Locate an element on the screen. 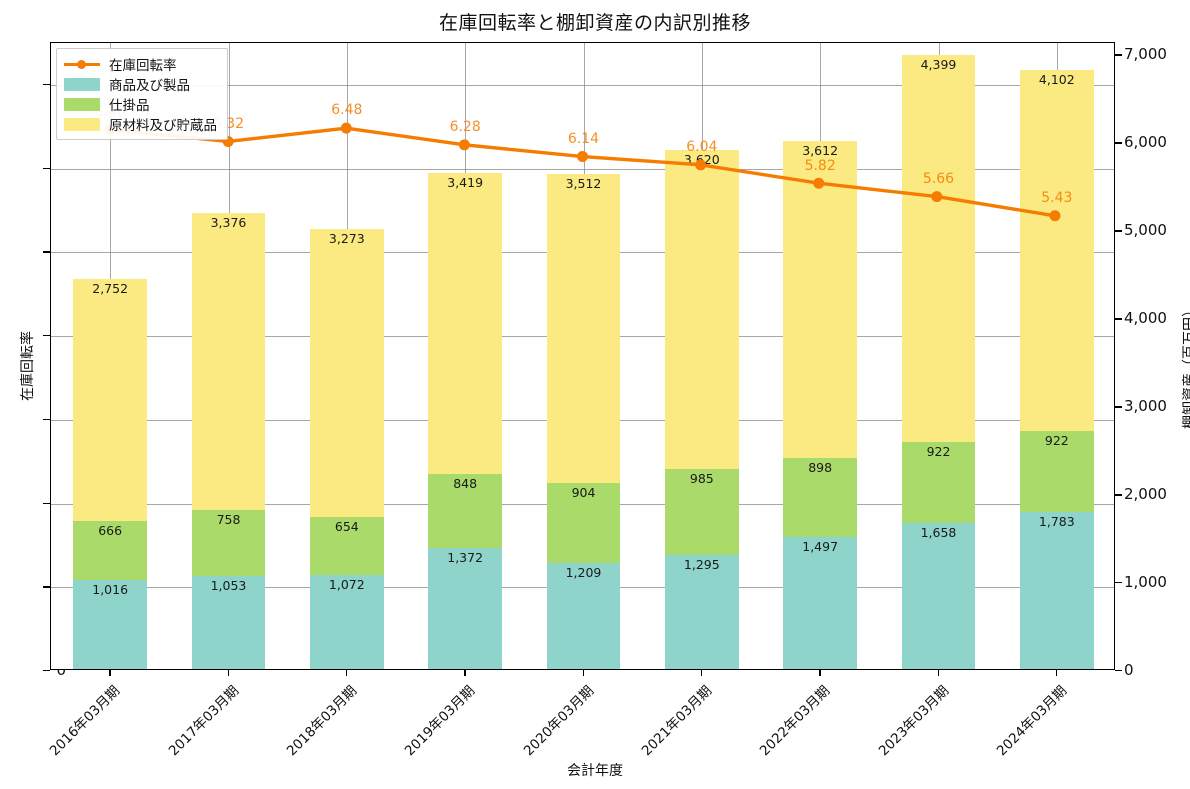 The width and height of the screenshot is (1190, 789). bar-group: 1,072 654 3,273 is located at coordinates (347, 449).